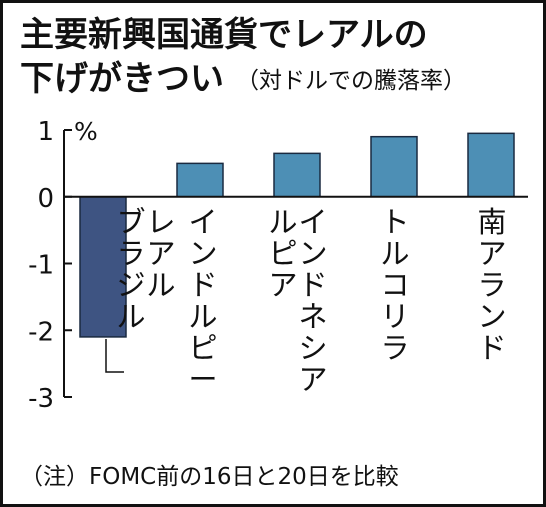 The height and width of the screenshot is (507, 546). I want to click on chart-subtitle: （対ドルでの騰落率）, so click(351, 81).